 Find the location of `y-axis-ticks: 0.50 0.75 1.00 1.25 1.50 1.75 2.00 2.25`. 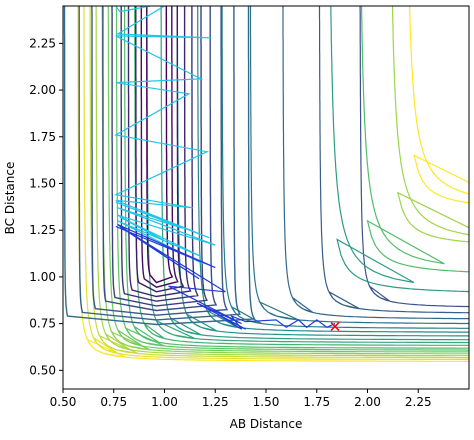

y-axis-ticks: 0.50 0.75 1.00 1.25 1.50 1.75 2.00 2.25 is located at coordinates (46, 206).